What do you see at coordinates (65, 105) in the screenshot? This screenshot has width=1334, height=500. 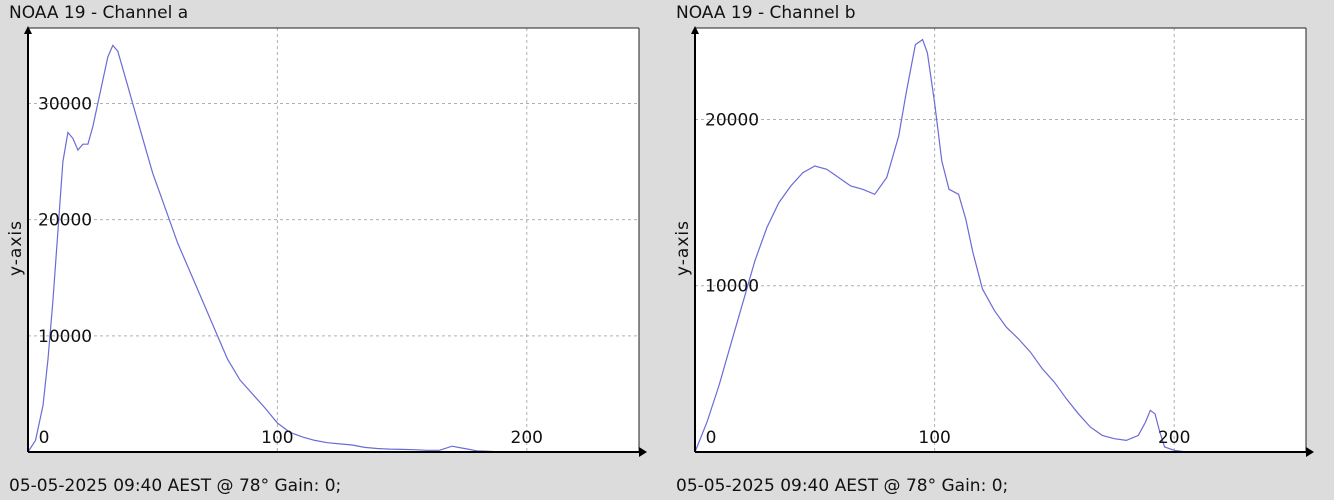 I see `y-tick-label: 30000` at bounding box center [65, 105].